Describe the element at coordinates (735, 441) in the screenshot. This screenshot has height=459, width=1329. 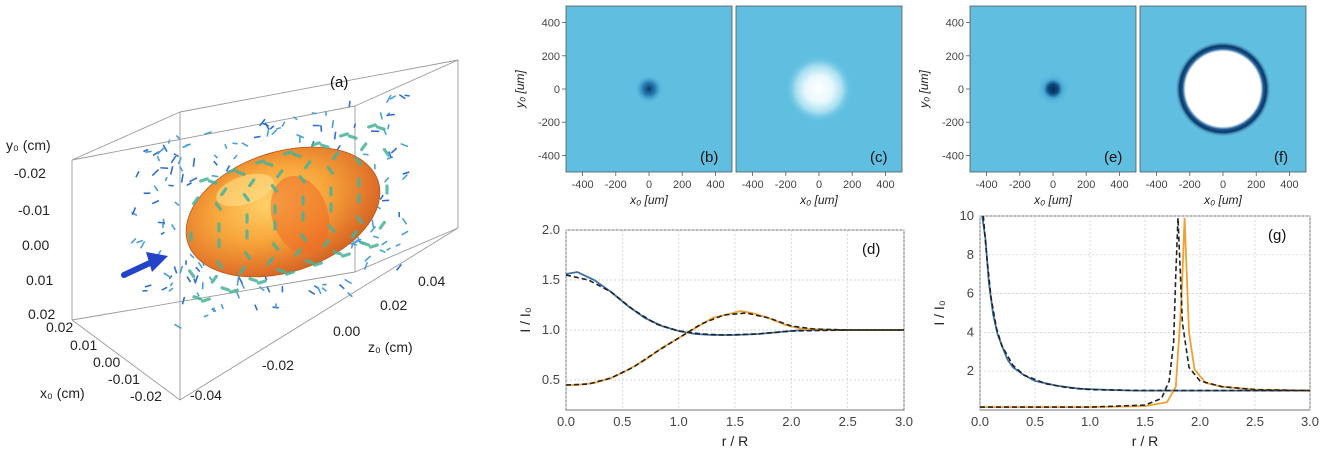
I see `x-axis-label: r / R` at that location.